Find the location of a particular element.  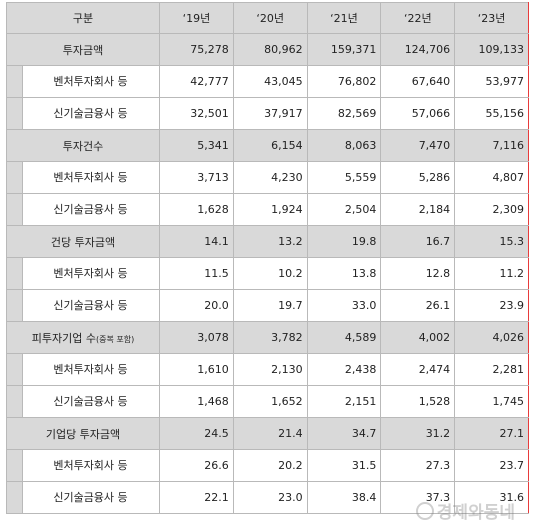

header-2020: ‘20년 is located at coordinates (270, 18).